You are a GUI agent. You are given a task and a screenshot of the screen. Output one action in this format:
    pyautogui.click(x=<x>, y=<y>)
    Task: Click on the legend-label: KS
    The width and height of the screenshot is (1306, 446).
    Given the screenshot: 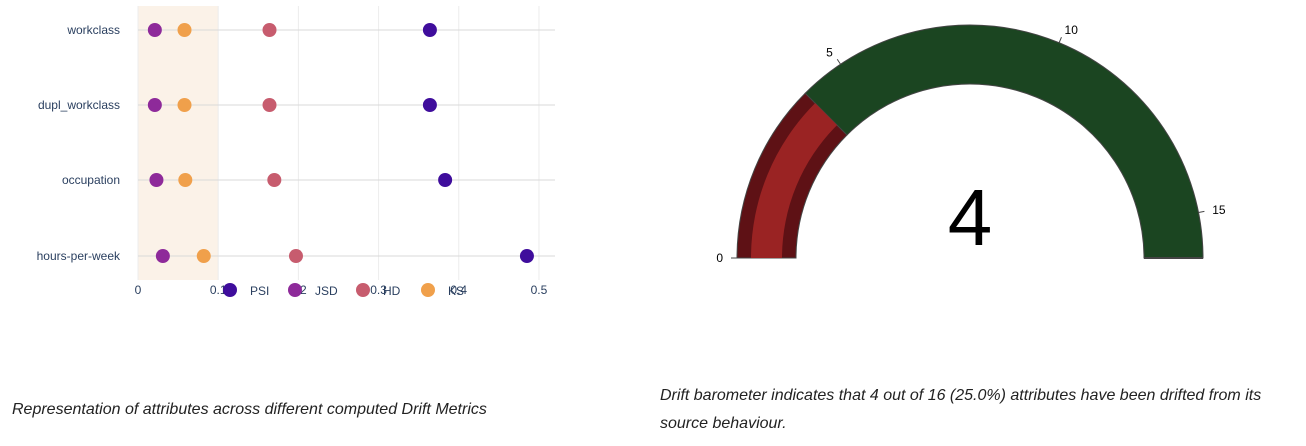 What is the action you would take?
    pyautogui.click(x=456, y=291)
    